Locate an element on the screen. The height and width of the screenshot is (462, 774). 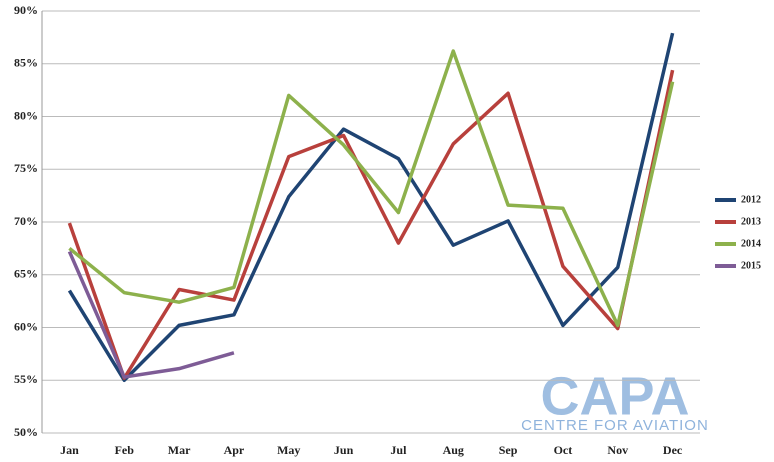
legend-label: 2013 is located at coordinates (751, 221).